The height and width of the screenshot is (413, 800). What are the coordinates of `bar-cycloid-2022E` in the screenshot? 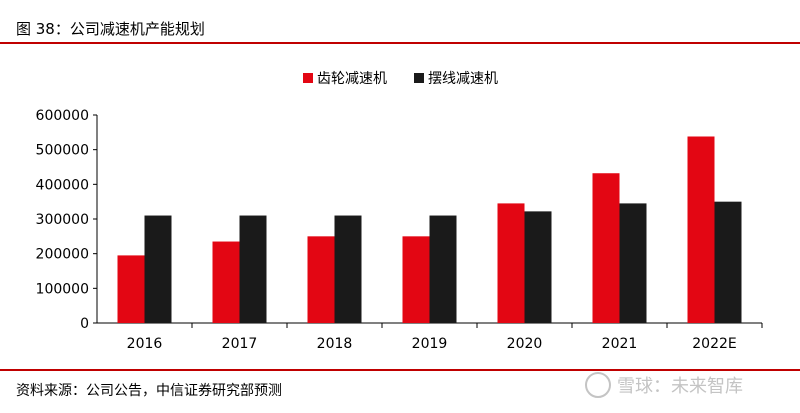 It's located at (728, 262).